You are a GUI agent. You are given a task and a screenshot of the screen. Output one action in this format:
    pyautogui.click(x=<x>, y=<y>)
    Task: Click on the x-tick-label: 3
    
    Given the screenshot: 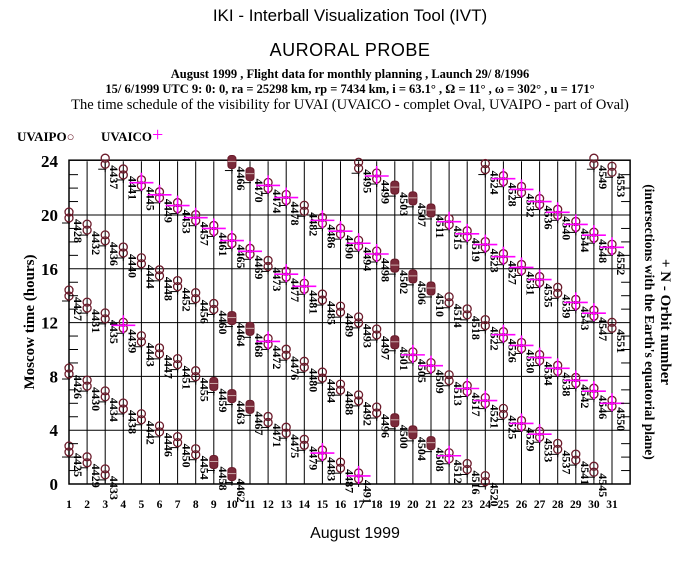 What is the action you would take?
    pyautogui.click(x=105, y=505)
    